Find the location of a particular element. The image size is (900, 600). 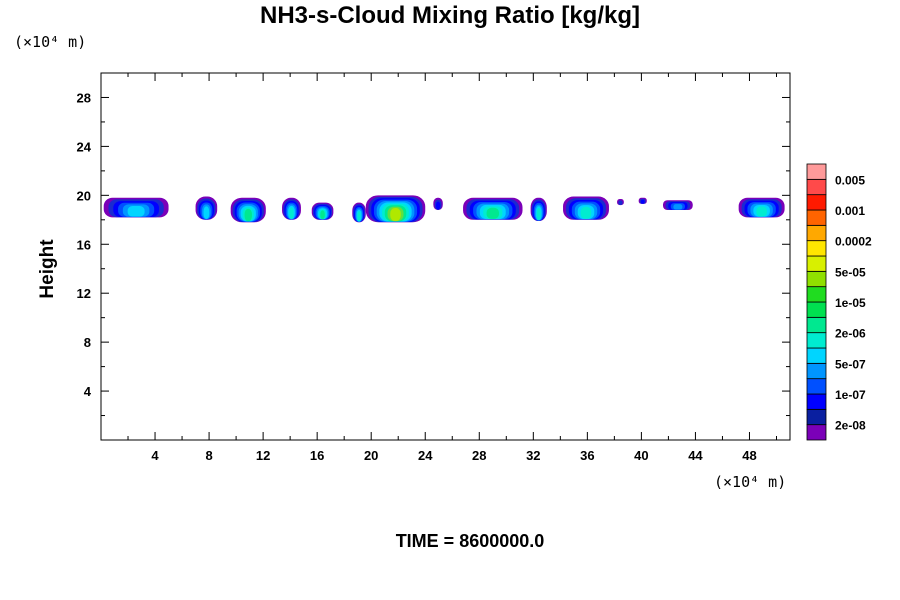

colorbar-label: 5e-05 is located at coordinates (850, 272).